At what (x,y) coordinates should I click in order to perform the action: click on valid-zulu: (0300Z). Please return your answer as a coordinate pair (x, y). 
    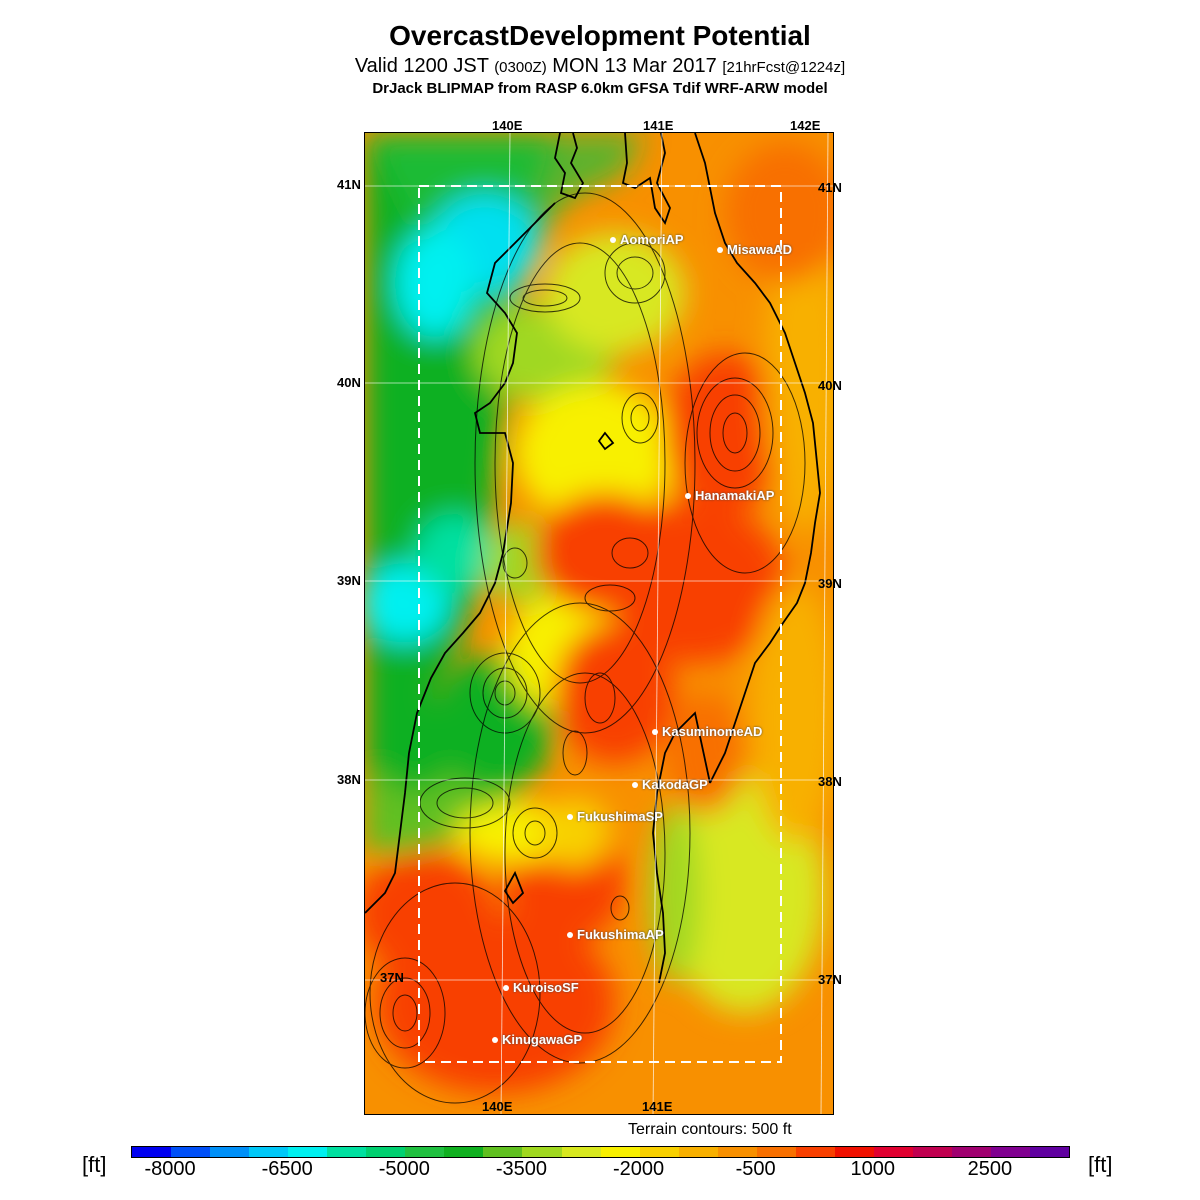
    Looking at the image, I should click on (520, 67).